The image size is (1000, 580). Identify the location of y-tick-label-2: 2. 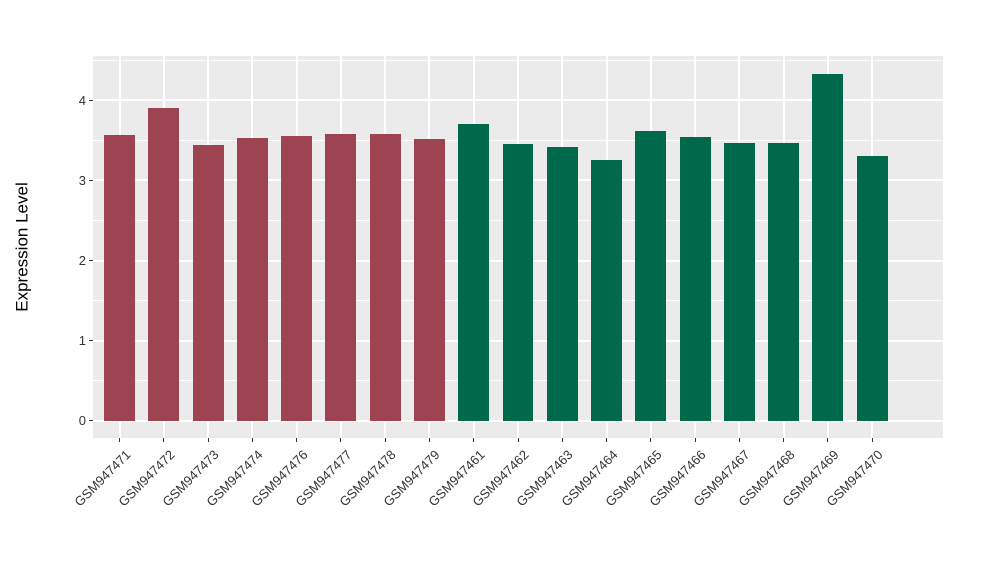
(82, 261).